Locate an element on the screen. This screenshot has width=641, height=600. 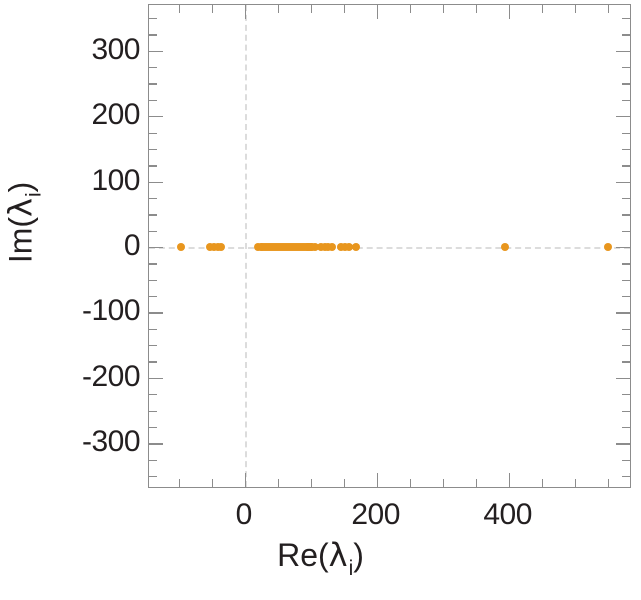
y-axis-subscript: i is located at coordinates (34, 194).